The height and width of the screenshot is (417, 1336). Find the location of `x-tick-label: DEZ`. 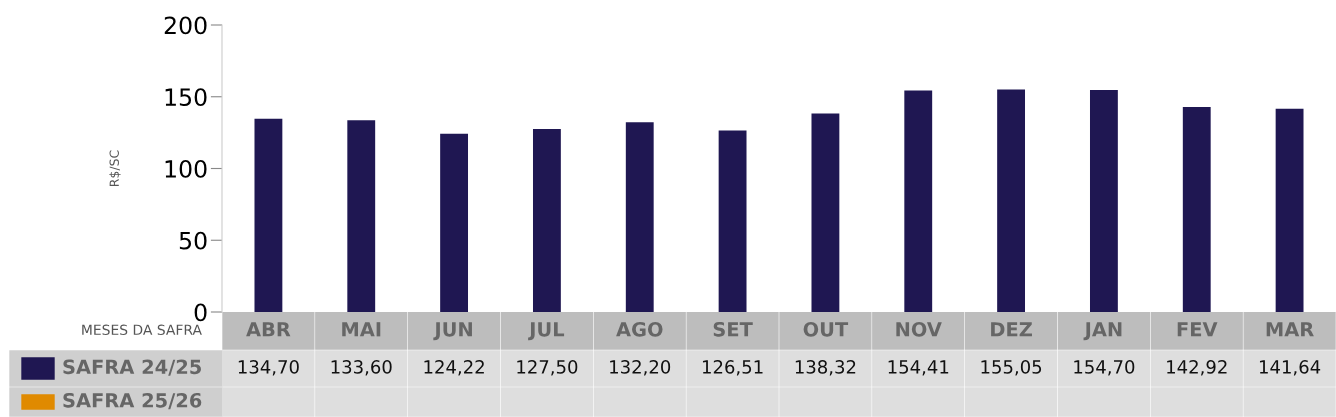

x-tick-label: DEZ is located at coordinates (1011, 329).